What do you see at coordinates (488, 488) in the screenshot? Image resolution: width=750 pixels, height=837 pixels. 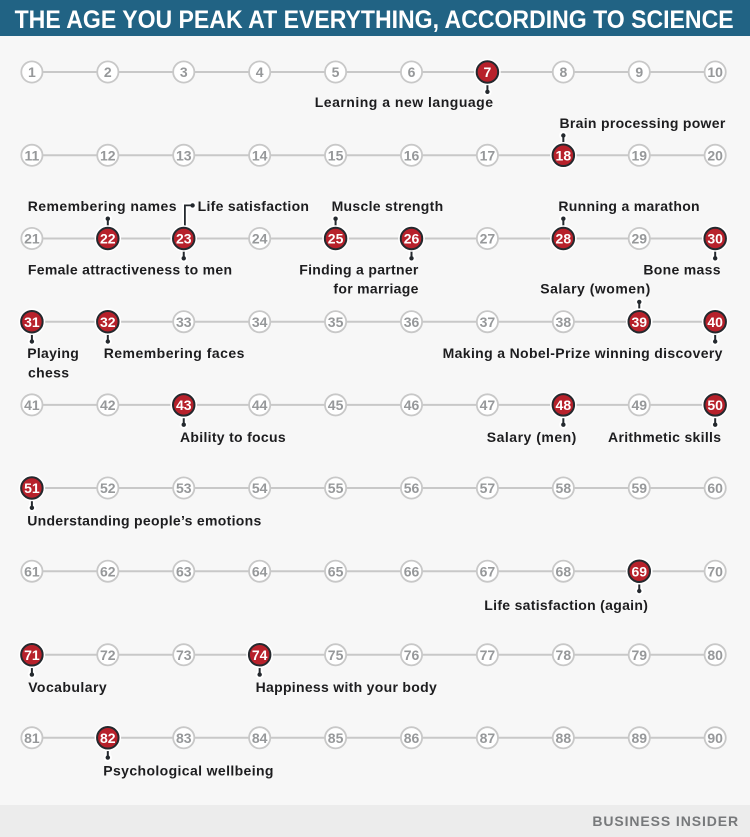 I see `svg-text: 57` at bounding box center [488, 488].